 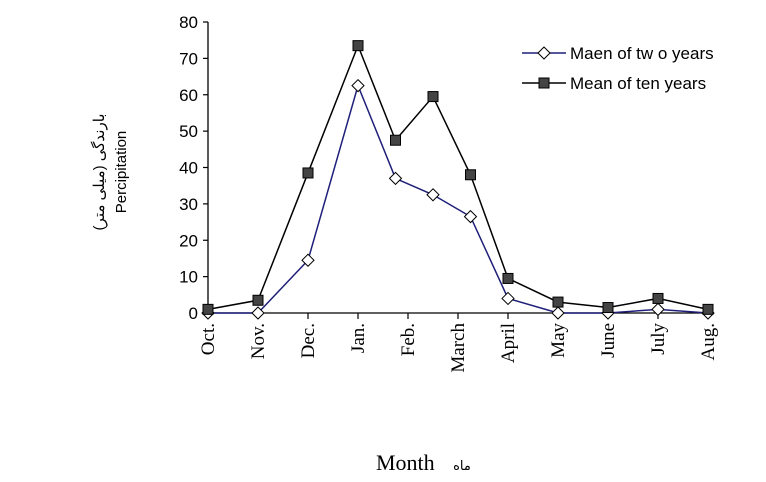 I want to click on x-tick-label: Dec., so click(x=308, y=340).